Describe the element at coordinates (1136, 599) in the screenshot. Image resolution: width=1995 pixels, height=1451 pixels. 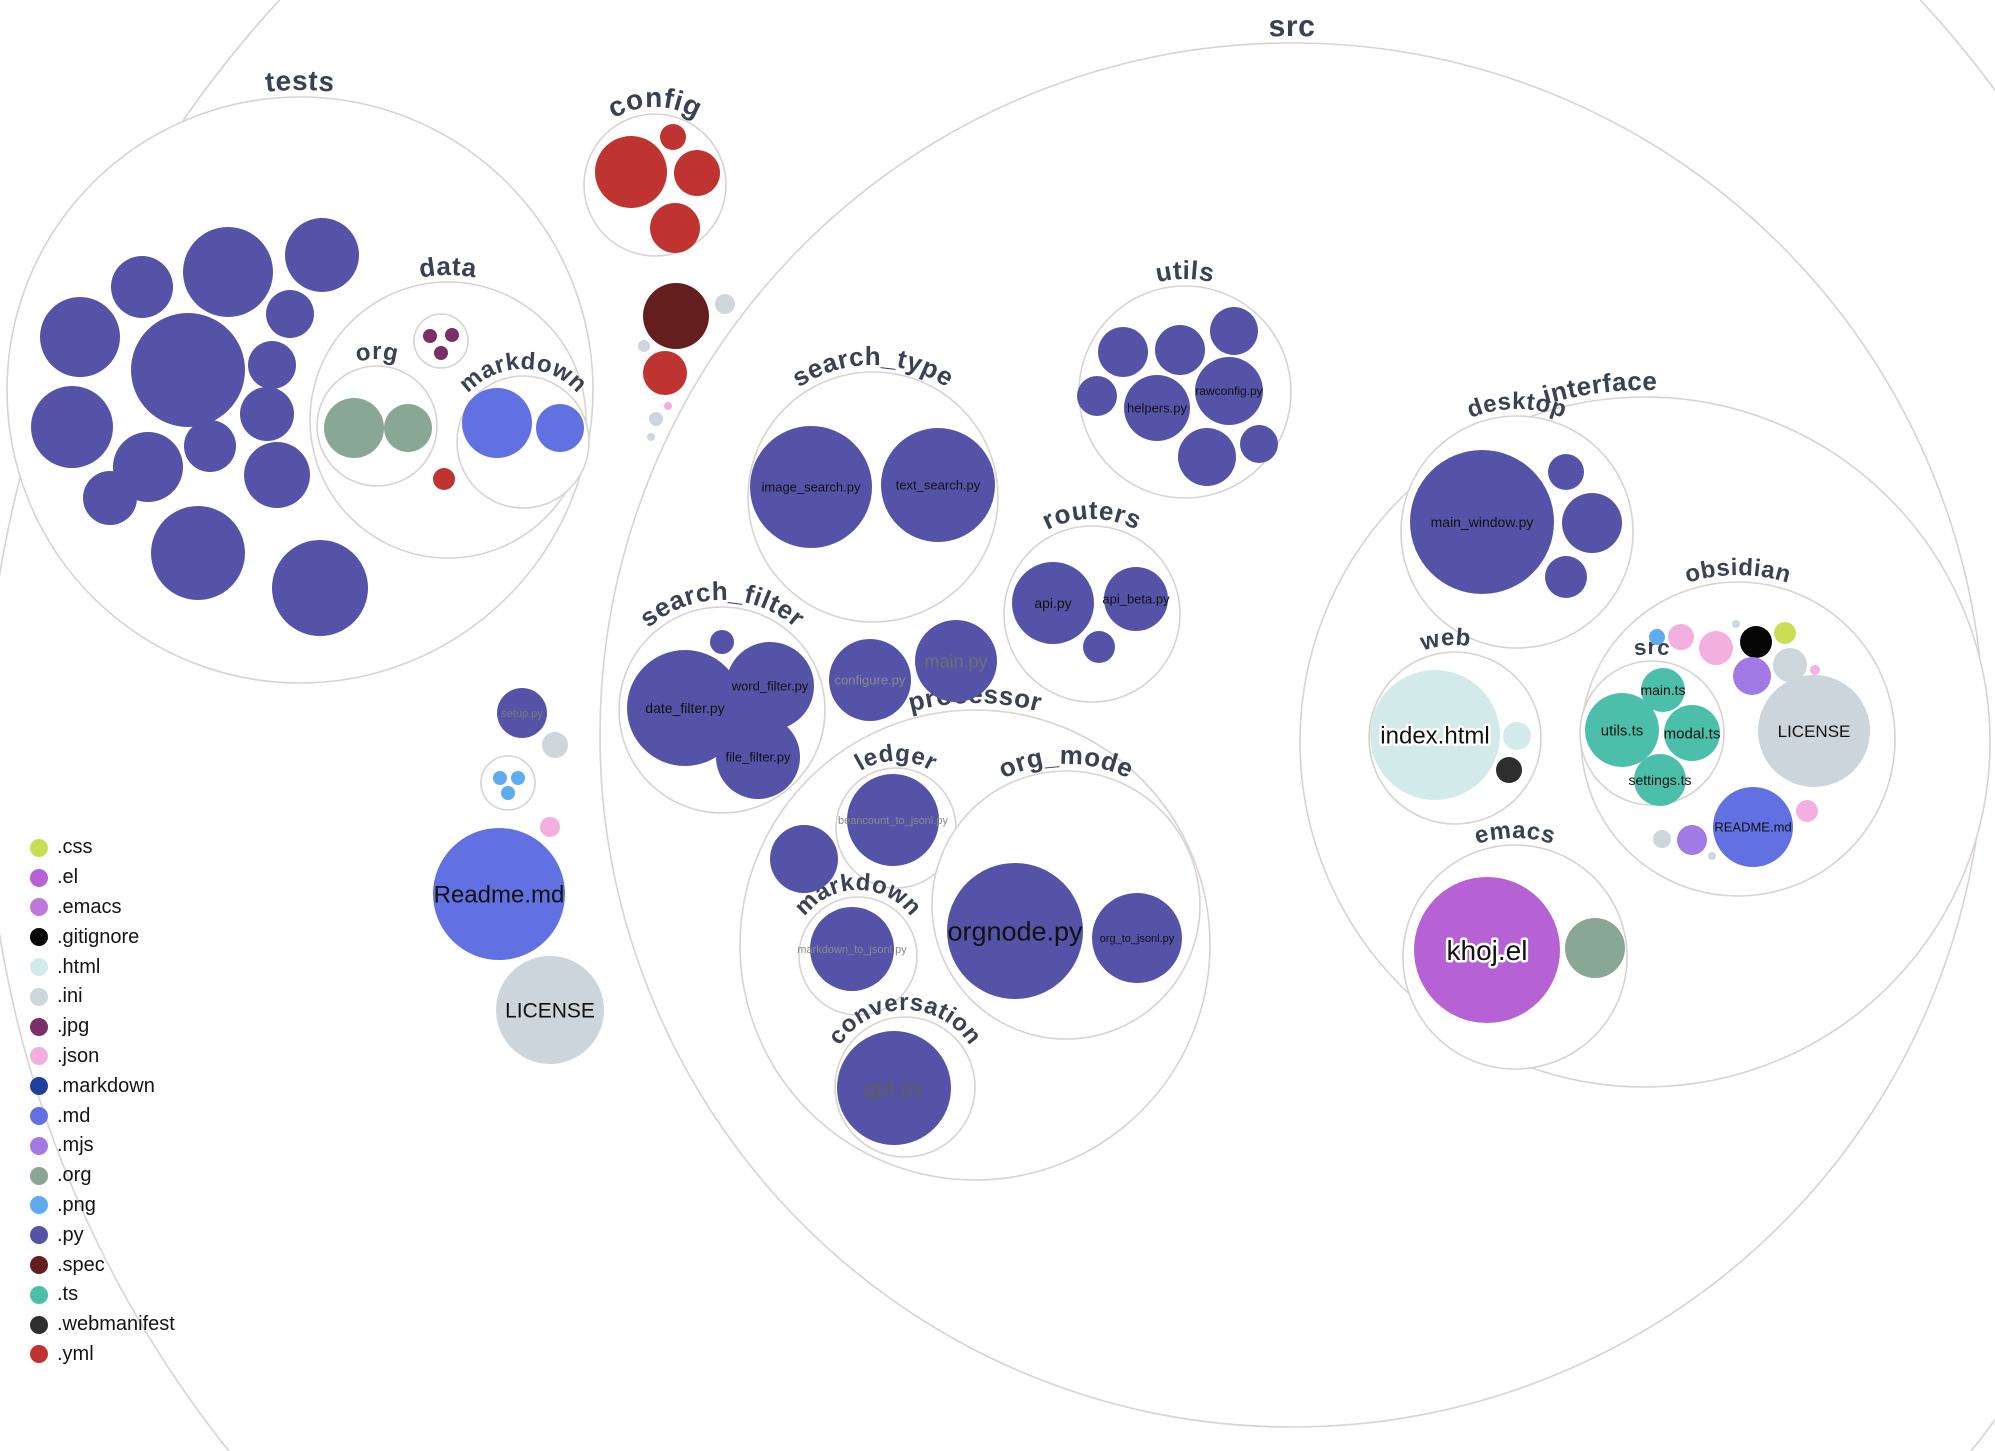
I see `file-api_beta.py-circle` at that location.